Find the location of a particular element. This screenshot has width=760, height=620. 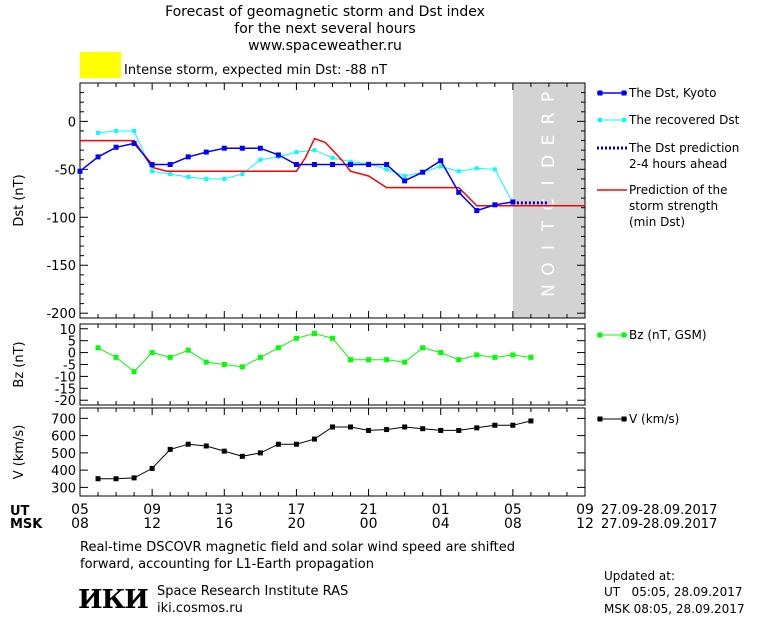

ut-tick-label: 17 is located at coordinates (297, 510).